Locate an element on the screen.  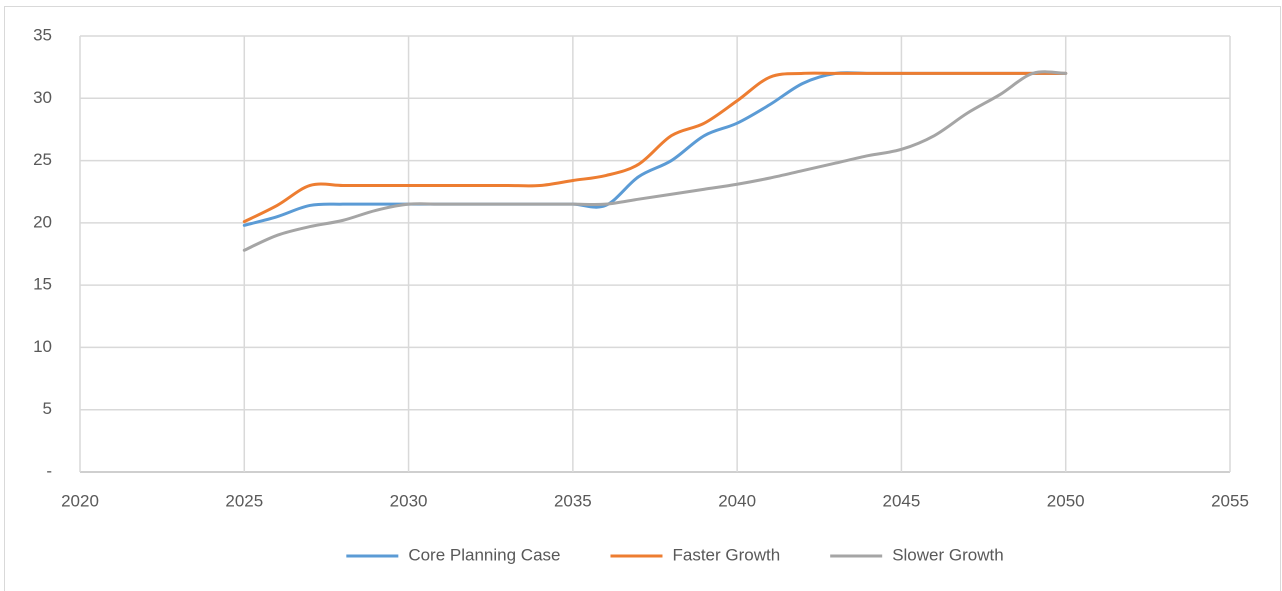
x-tick-label: 2045 is located at coordinates (902, 500).